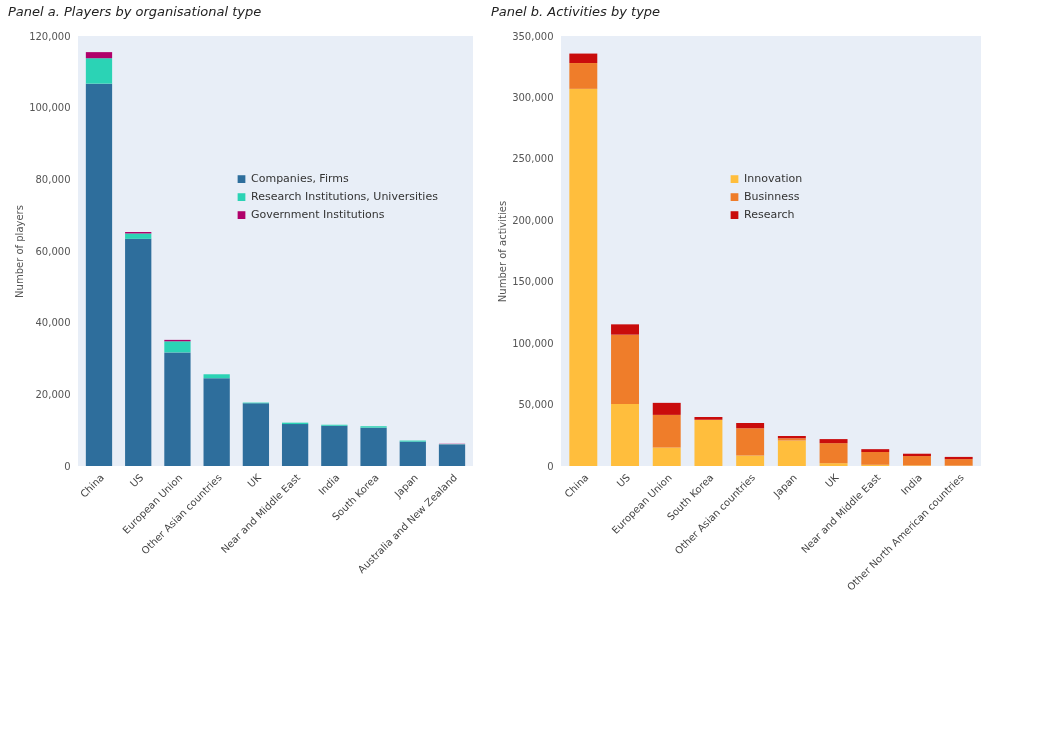 This screenshot has height=735, width=1048. I want to click on legend-label: Research, so click(769, 215).